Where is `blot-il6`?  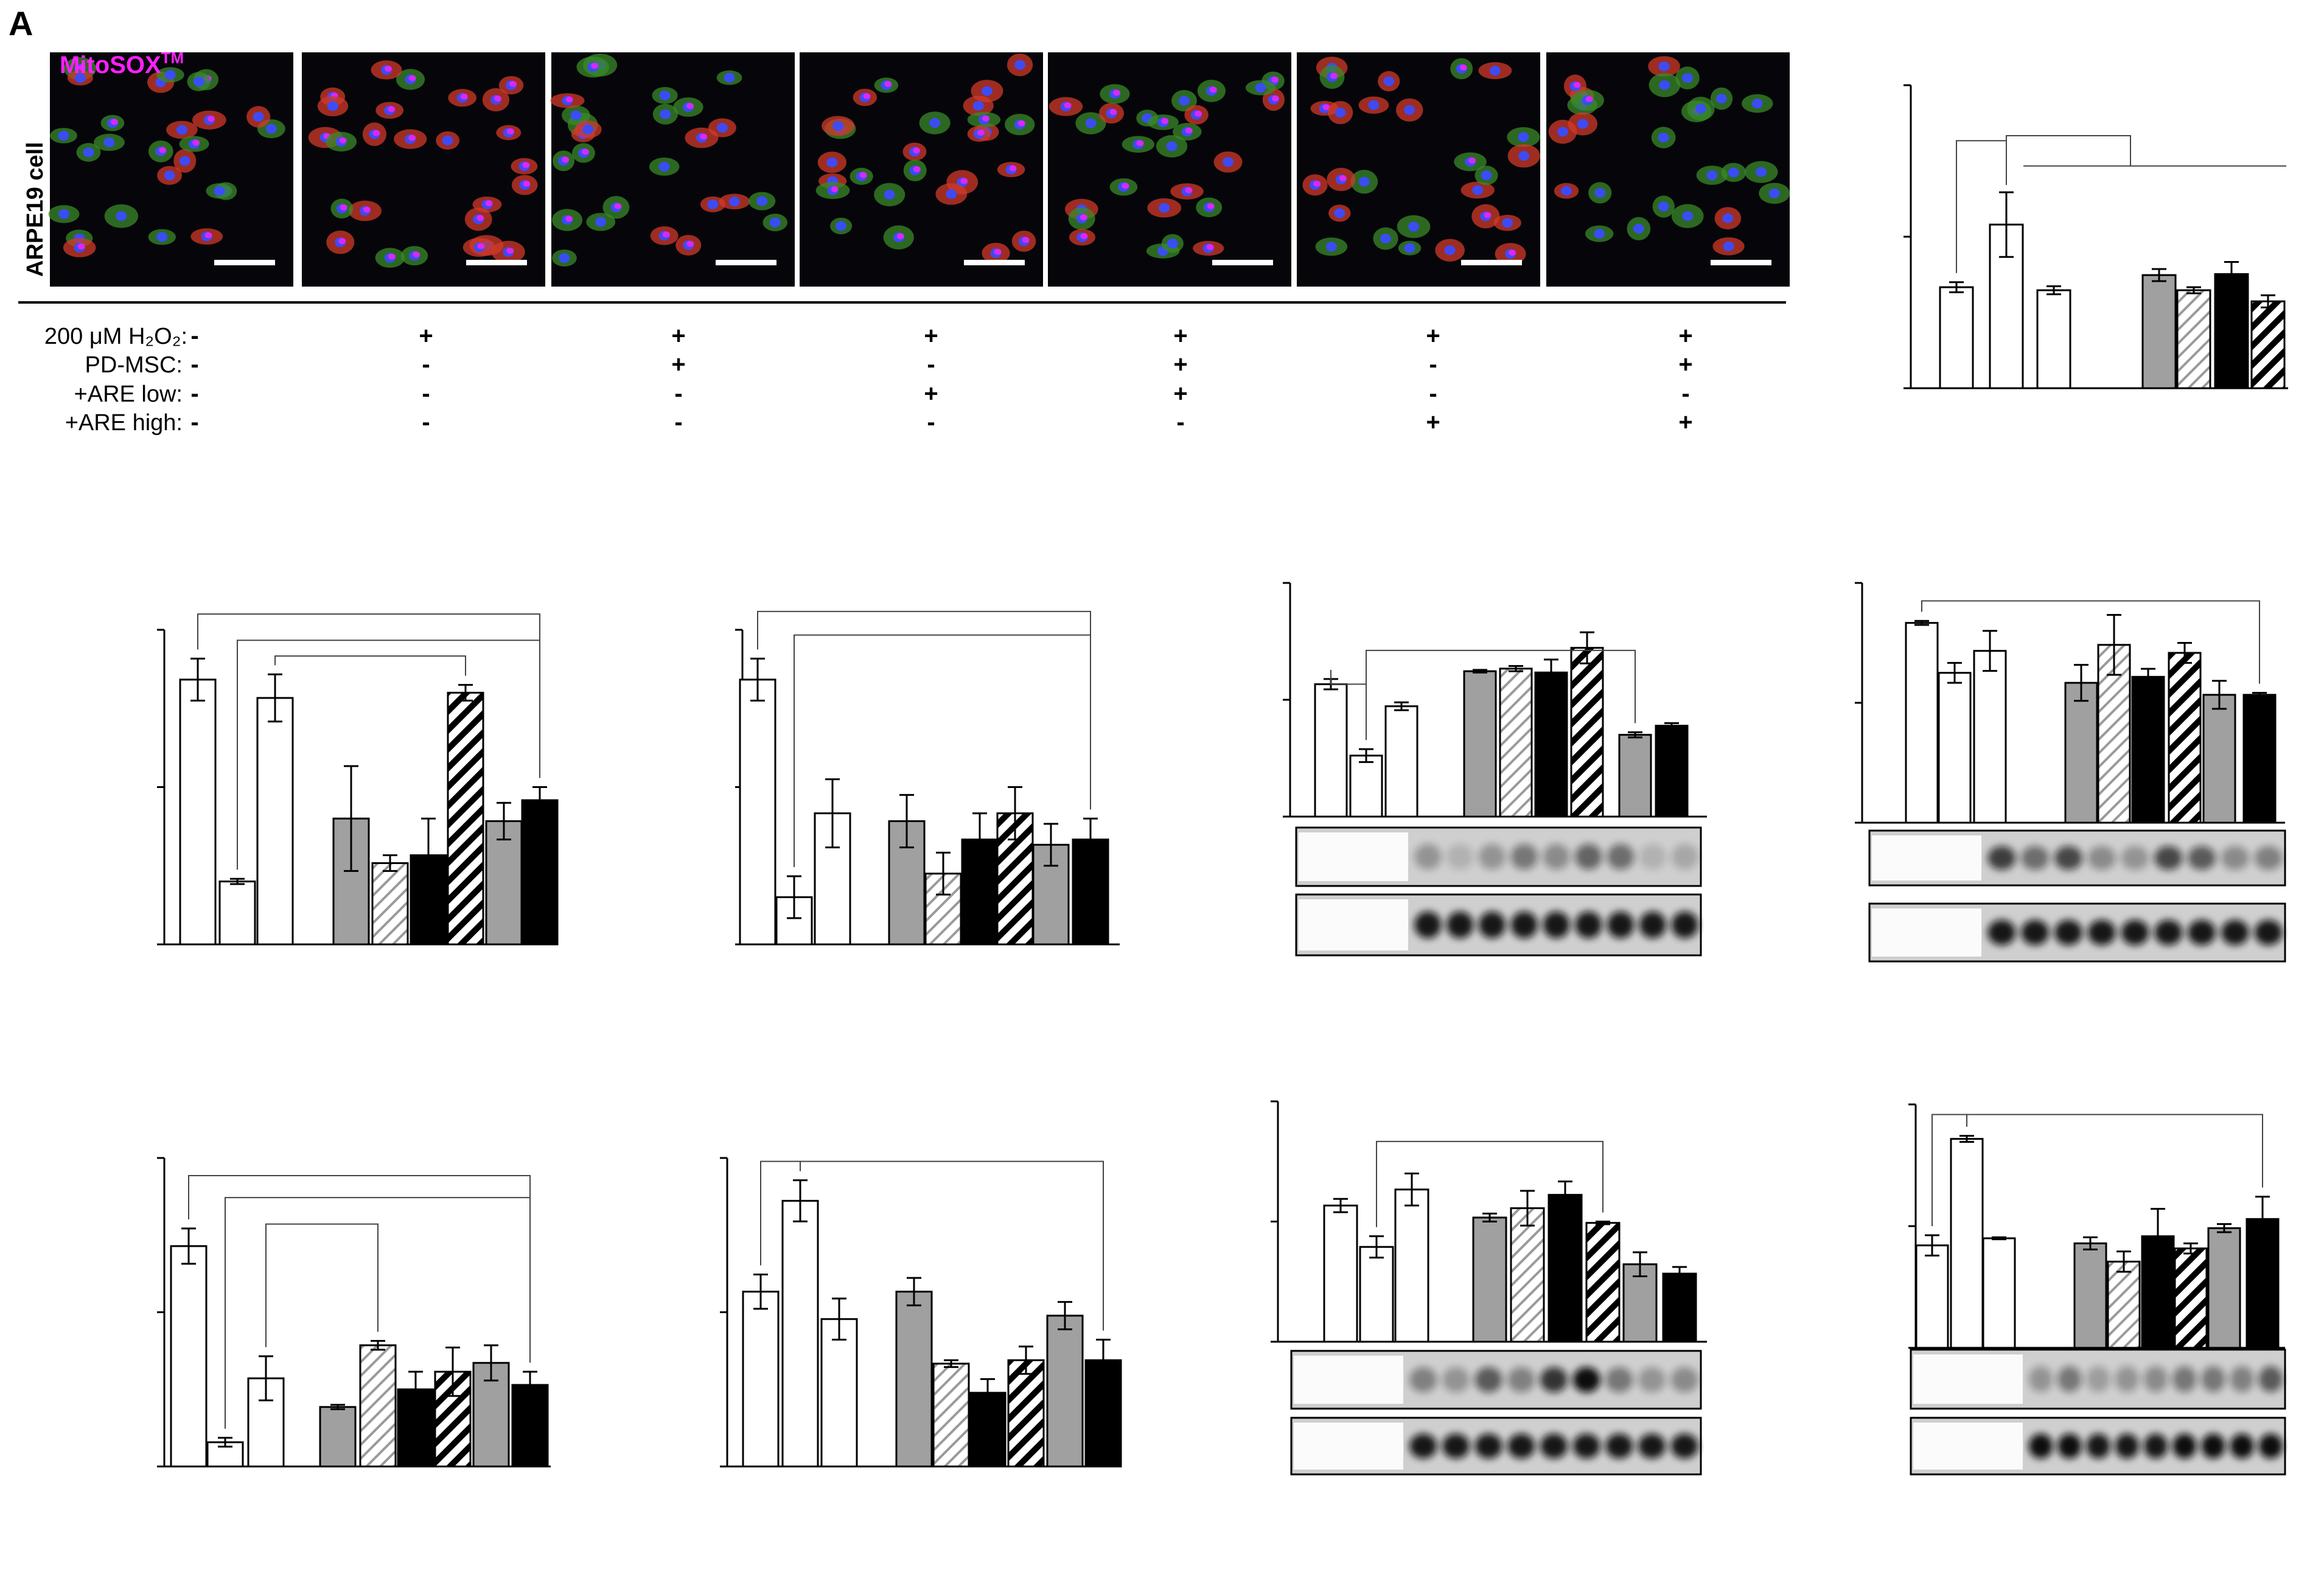
blot-il6 is located at coordinates (2098, 1379).